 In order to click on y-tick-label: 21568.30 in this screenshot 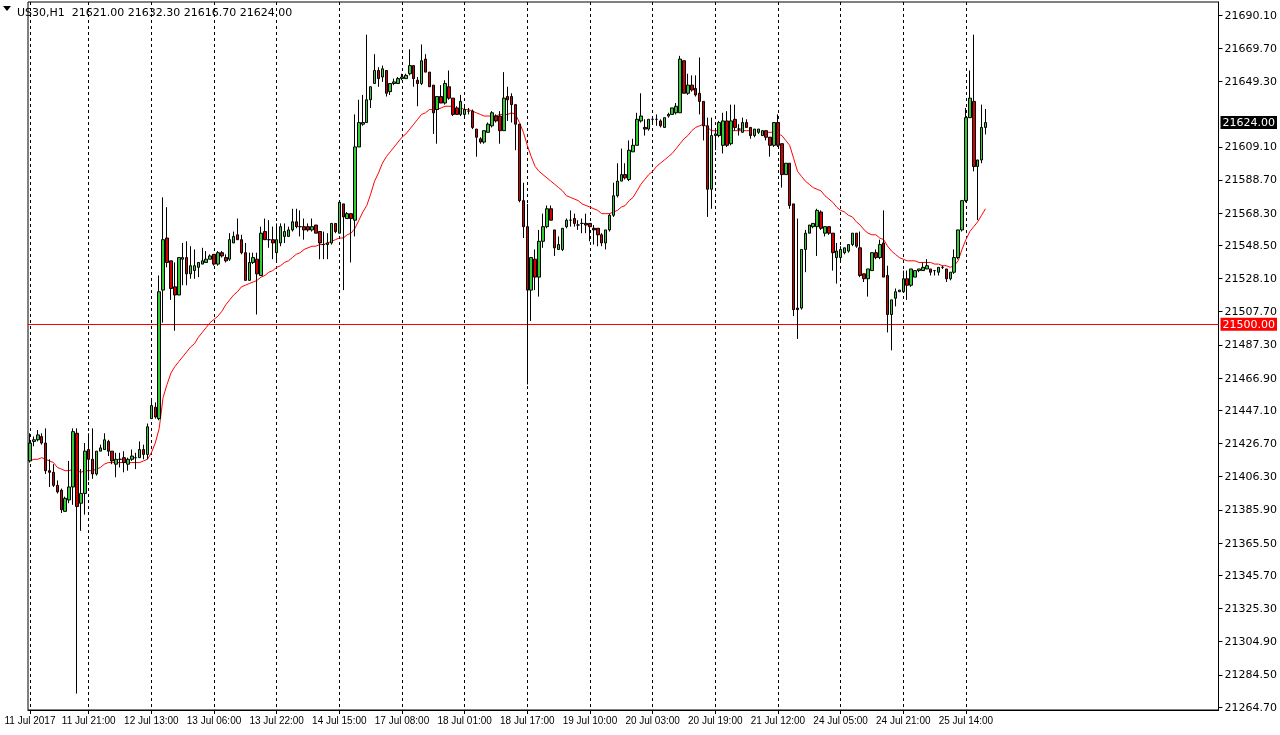, I will do `click(1251, 213)`.